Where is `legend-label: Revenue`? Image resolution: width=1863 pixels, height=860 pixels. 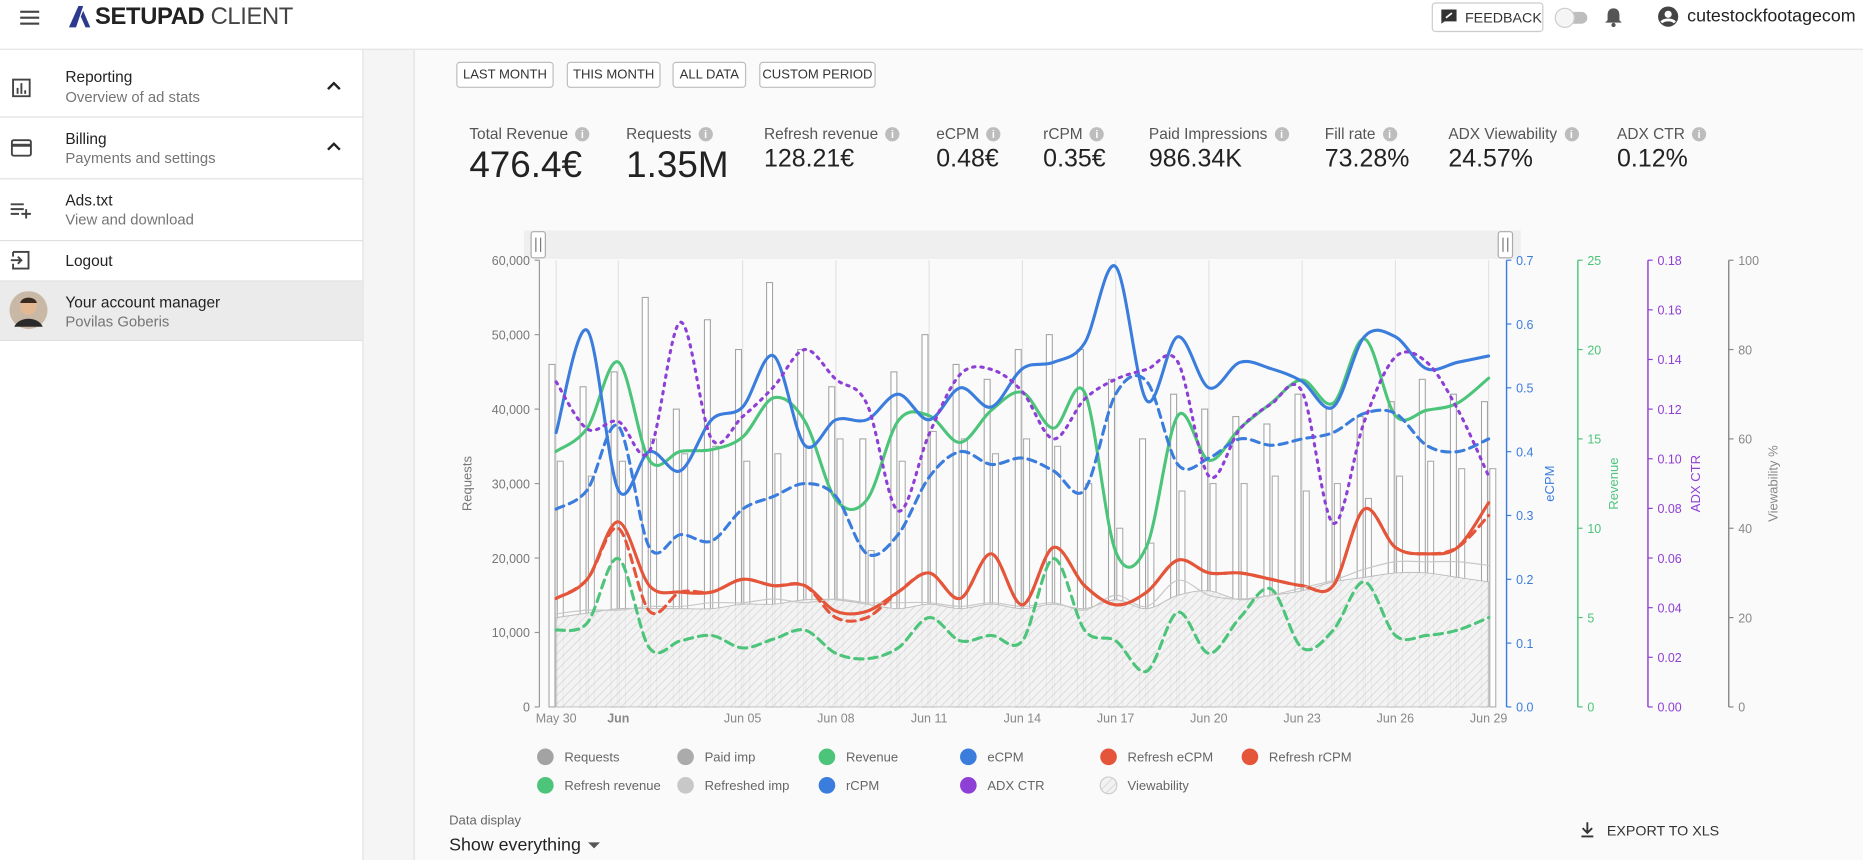
legend-label: Revenue is located at coordinates (872, 757).